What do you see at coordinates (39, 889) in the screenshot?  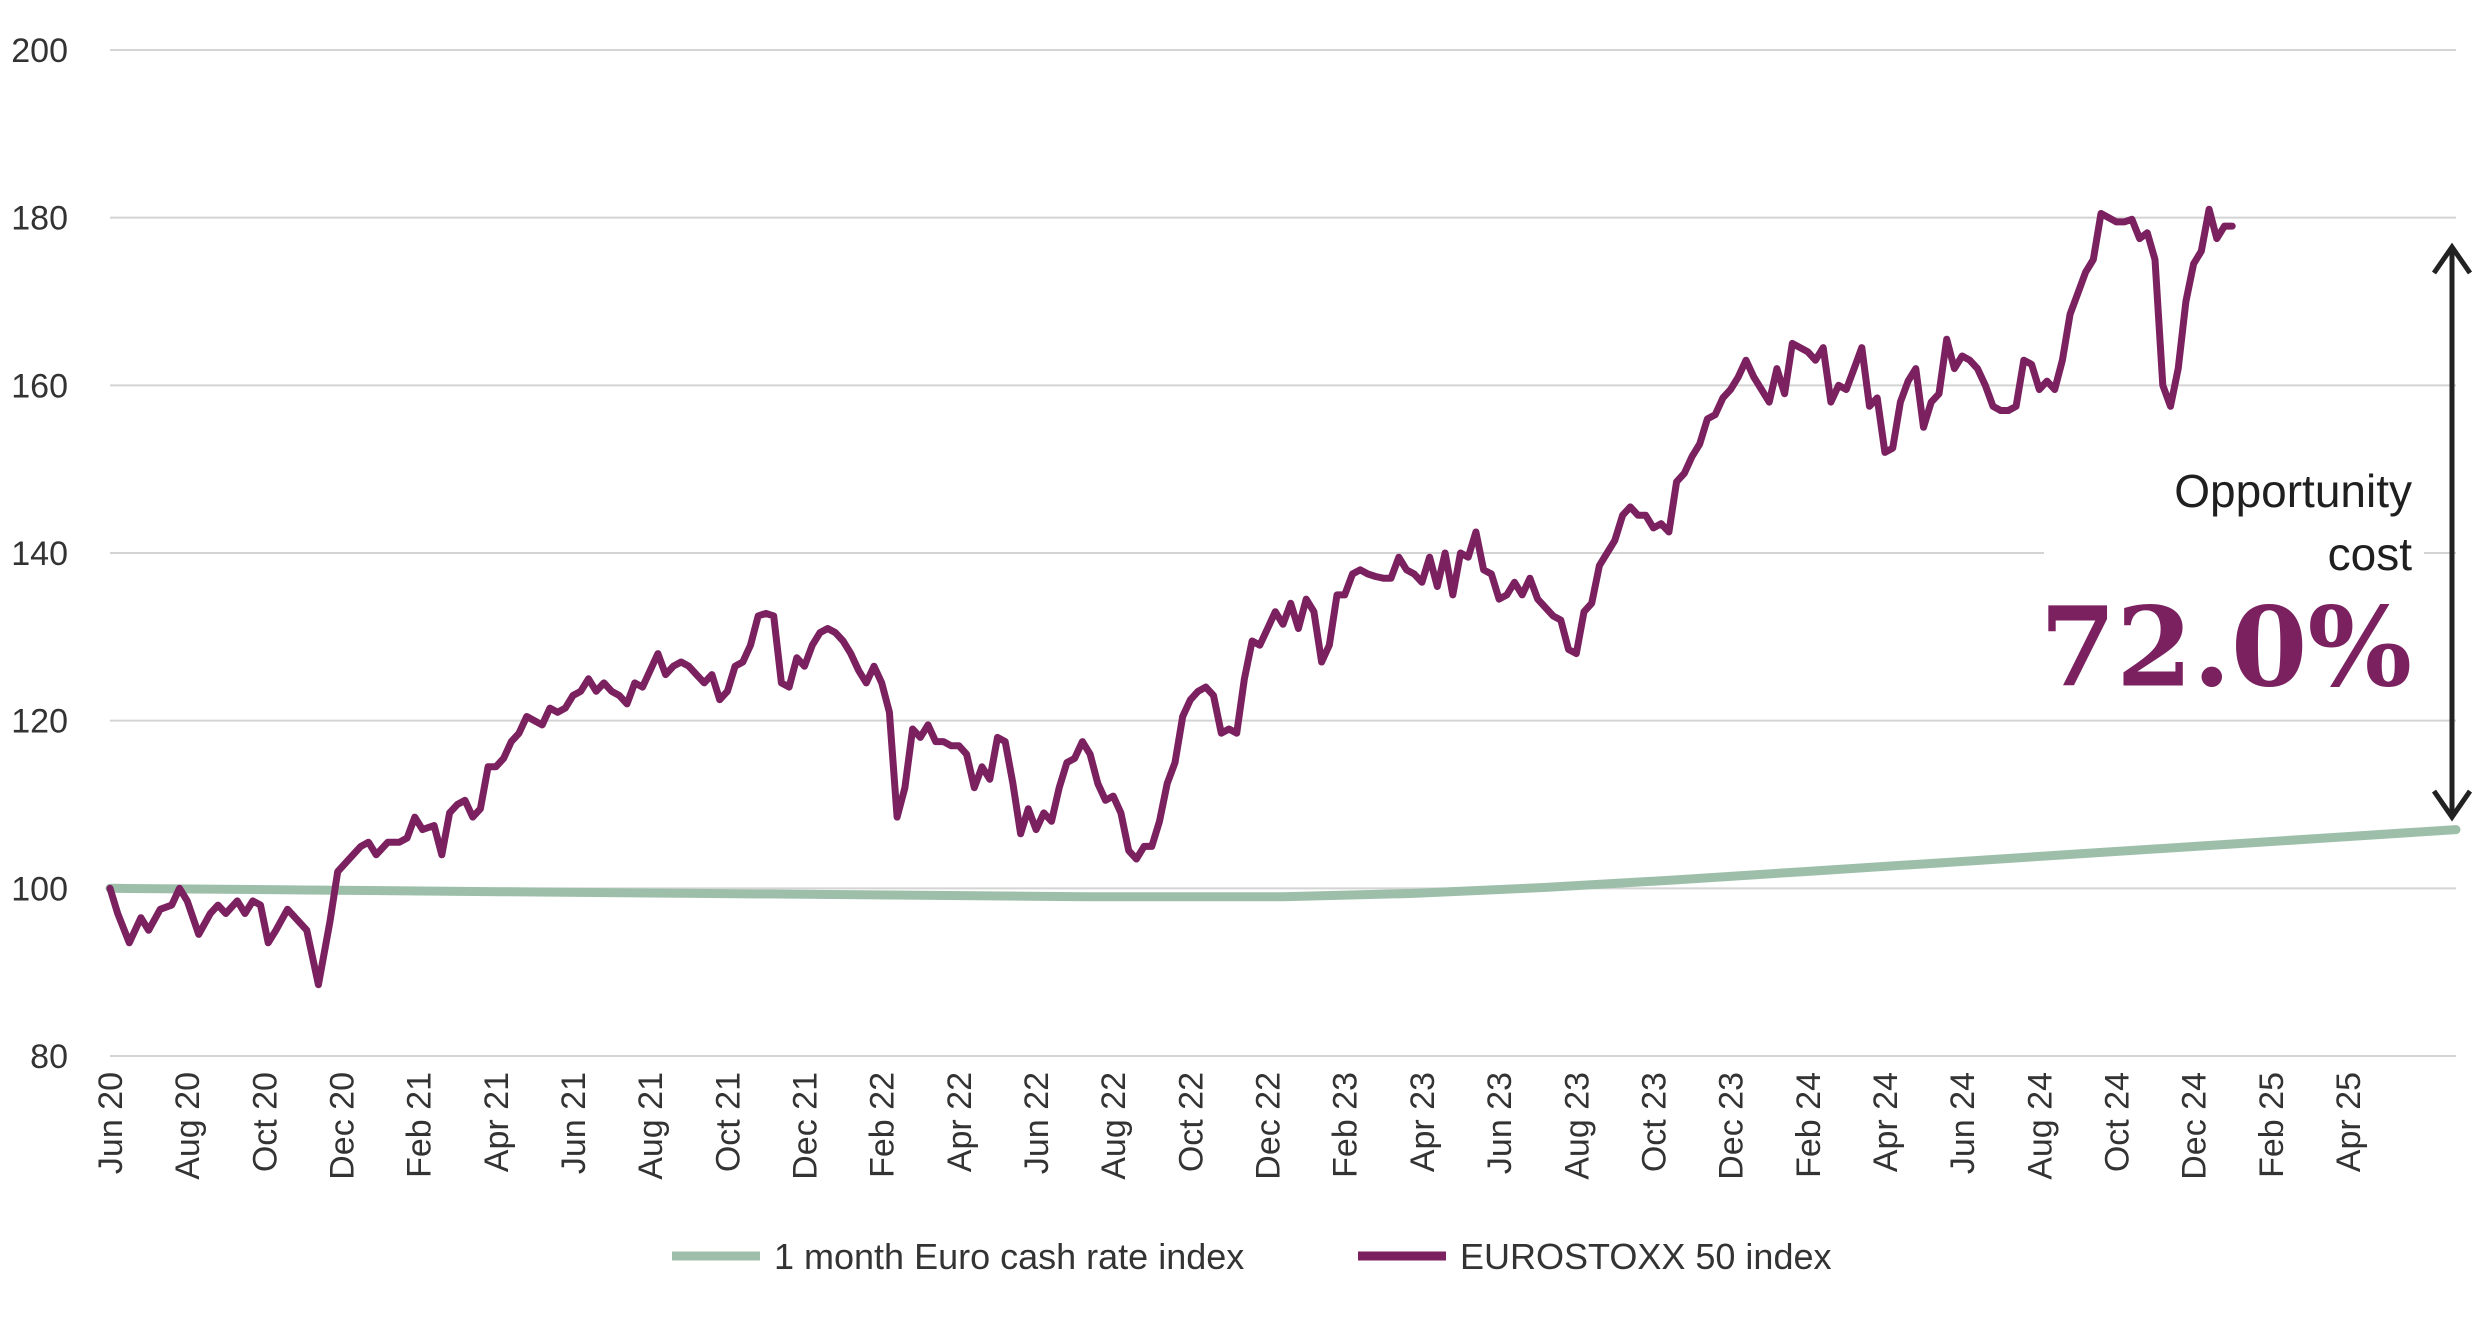 I see `y-tick-label: 100` at bounding box center [39, 889].